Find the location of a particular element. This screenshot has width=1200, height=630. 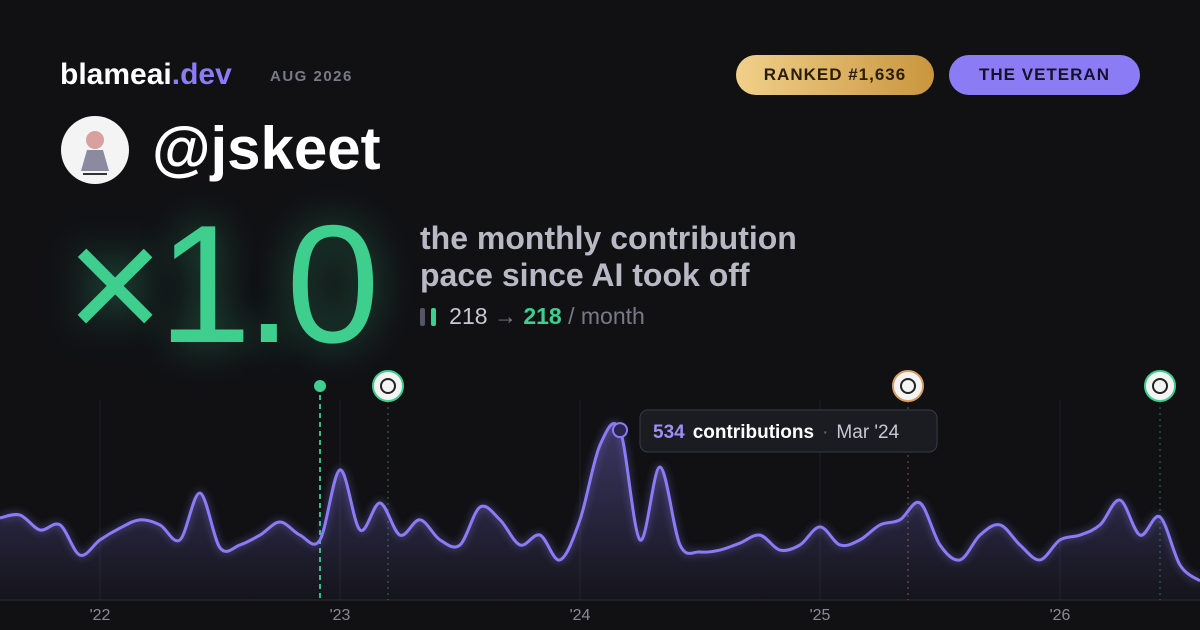

brand-name: blameai is located at coordinates (116, 74).